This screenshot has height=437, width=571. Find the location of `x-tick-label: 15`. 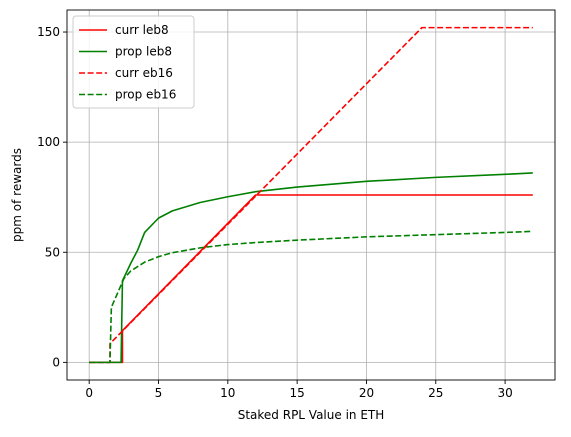

x-tick-label: 15 is located at coordinates (296, 393).